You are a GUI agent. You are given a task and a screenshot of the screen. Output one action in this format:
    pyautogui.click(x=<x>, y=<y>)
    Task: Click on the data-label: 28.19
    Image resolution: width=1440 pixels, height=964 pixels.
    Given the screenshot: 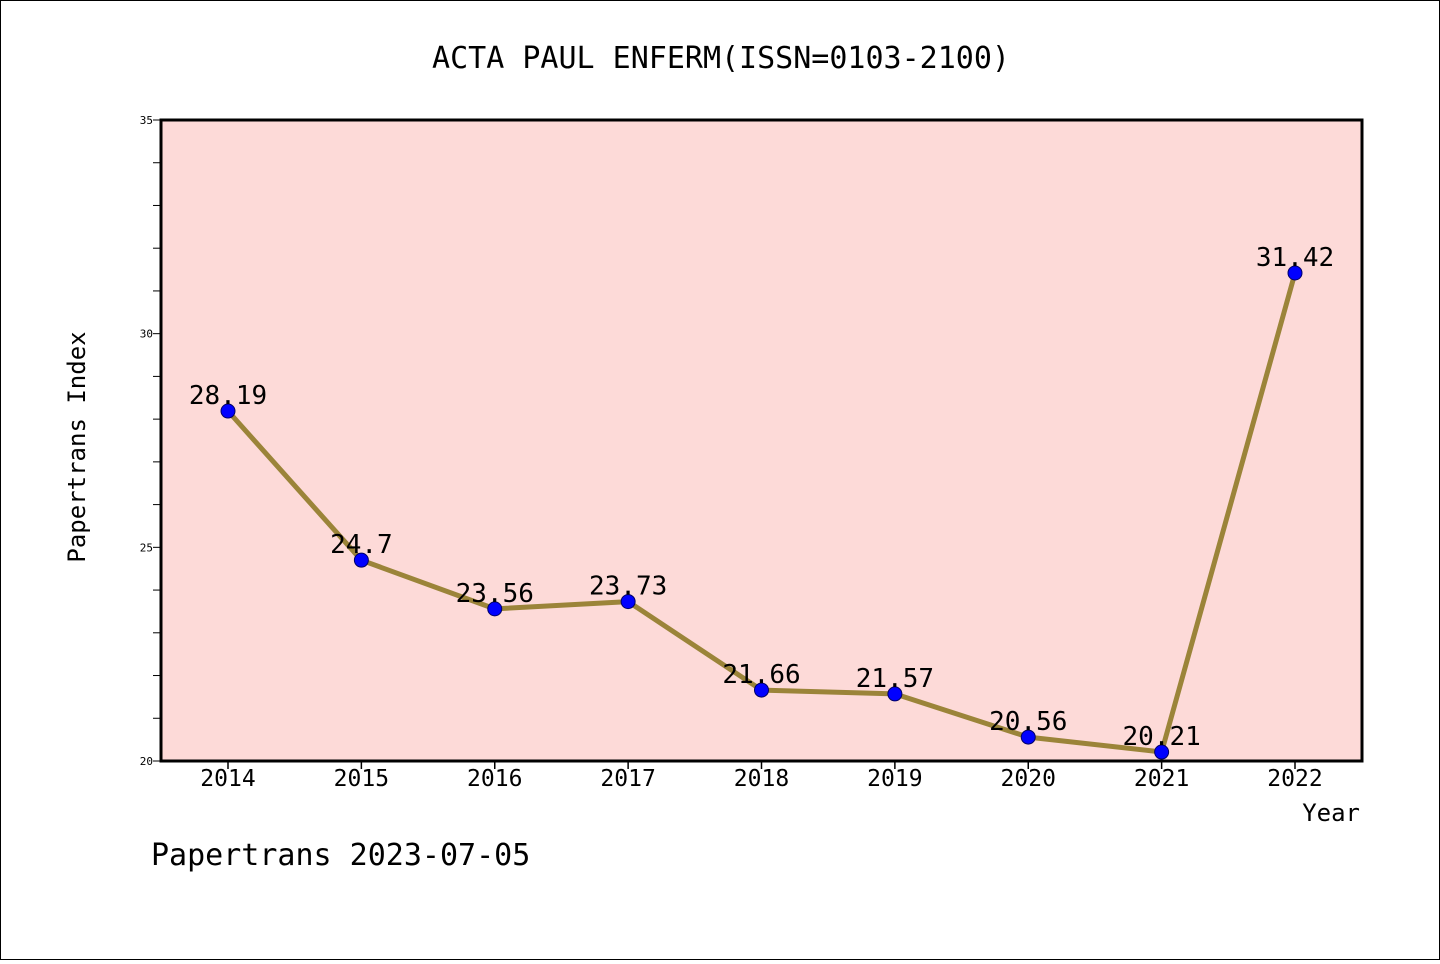 What is the action you would take?
    pyautogui.click(x=228, y=396)
    